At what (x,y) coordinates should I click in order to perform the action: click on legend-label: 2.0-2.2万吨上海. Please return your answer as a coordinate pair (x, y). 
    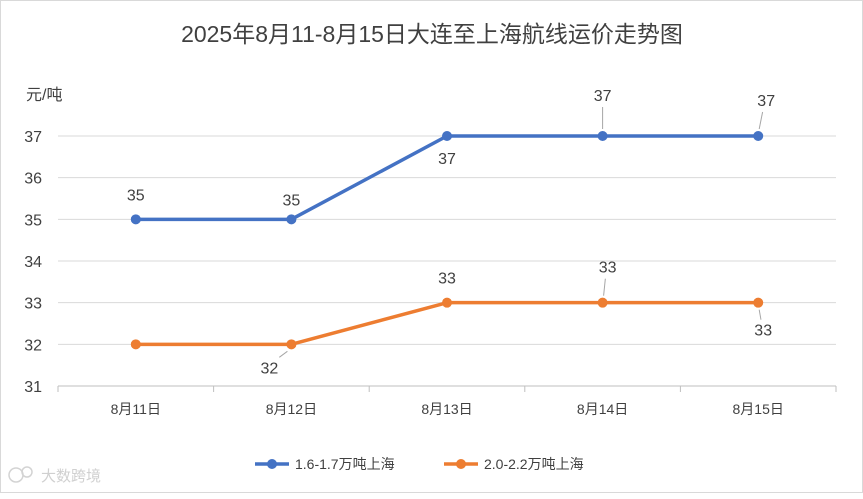
    Looking at the image, I should click on (534, 464).